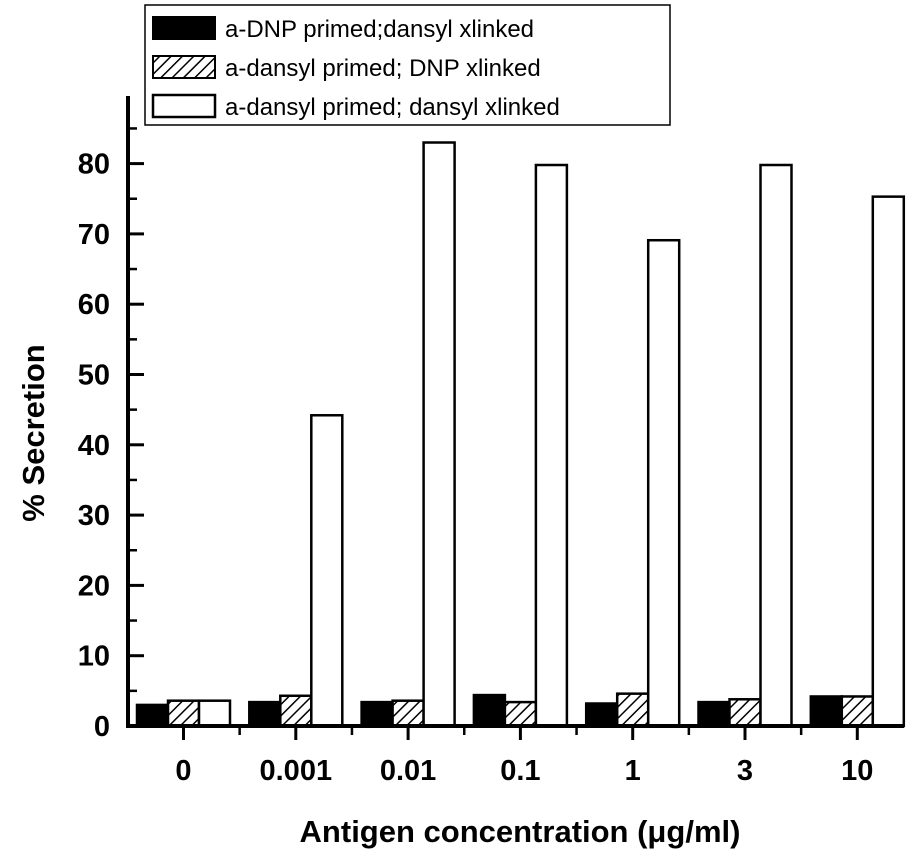 This screenshot has height=852, width=908. I want to click on x-ticks-group: 0 0.001 0.01 0.1 1 3 10, so click(524, 756).